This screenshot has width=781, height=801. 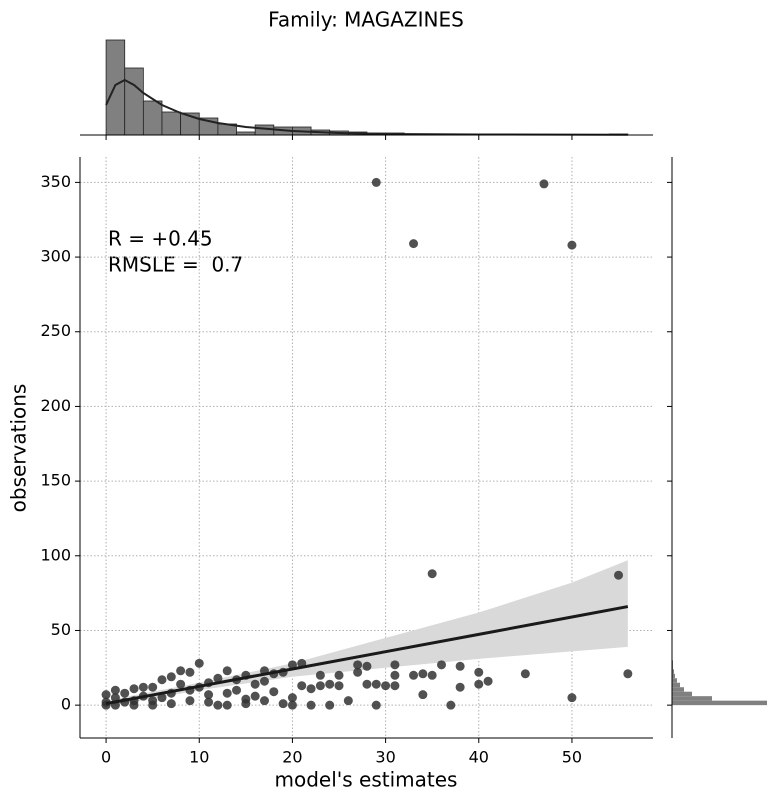 I want to click on y-tick-label: 50, so click(x=61, y=629).